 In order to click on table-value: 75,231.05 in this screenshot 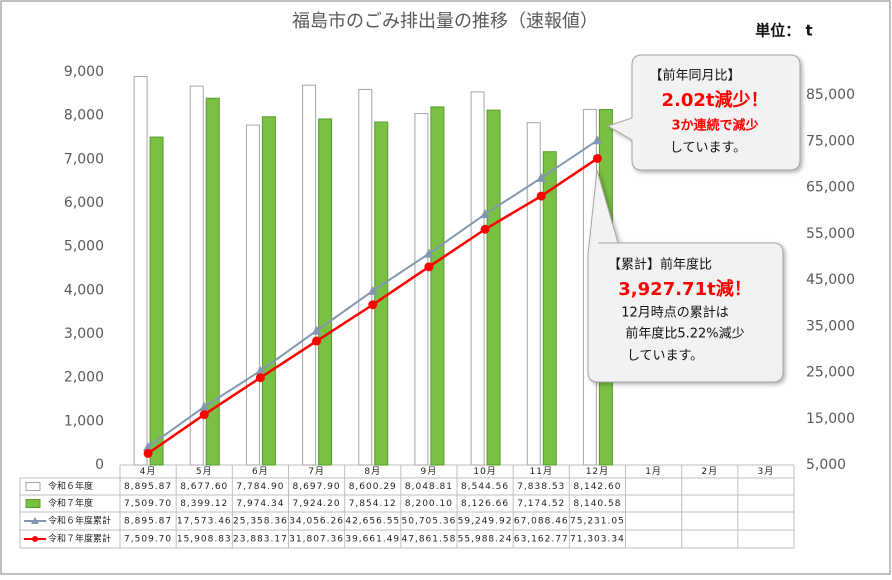, I will do `click(597, 522)`.